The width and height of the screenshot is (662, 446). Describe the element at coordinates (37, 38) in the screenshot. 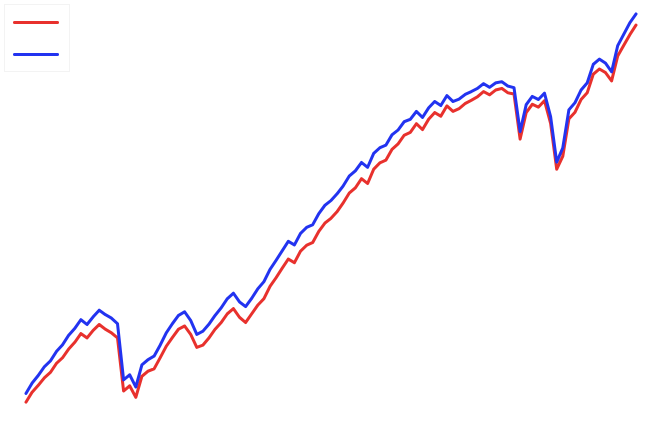

I see `legend` at that location.